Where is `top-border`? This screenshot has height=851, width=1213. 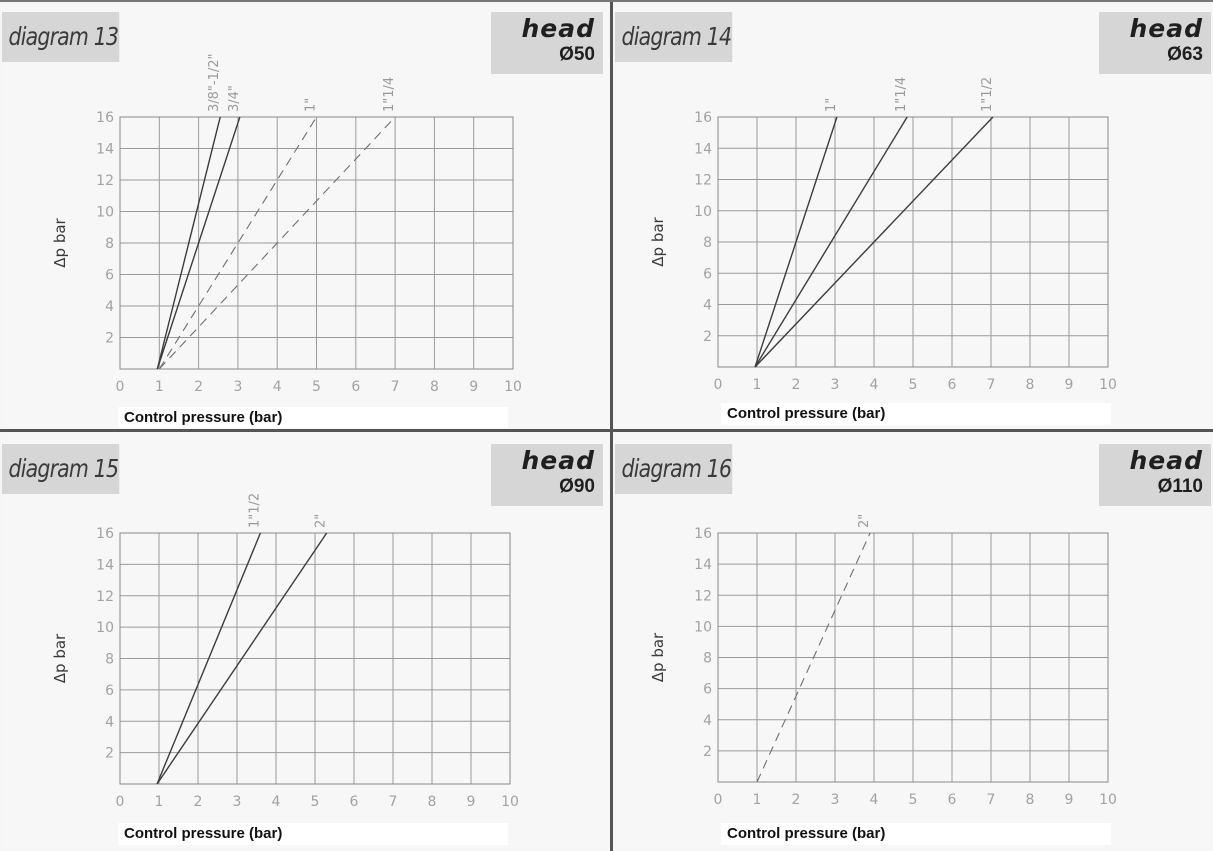
top-border is located at coordinates (606, 1).